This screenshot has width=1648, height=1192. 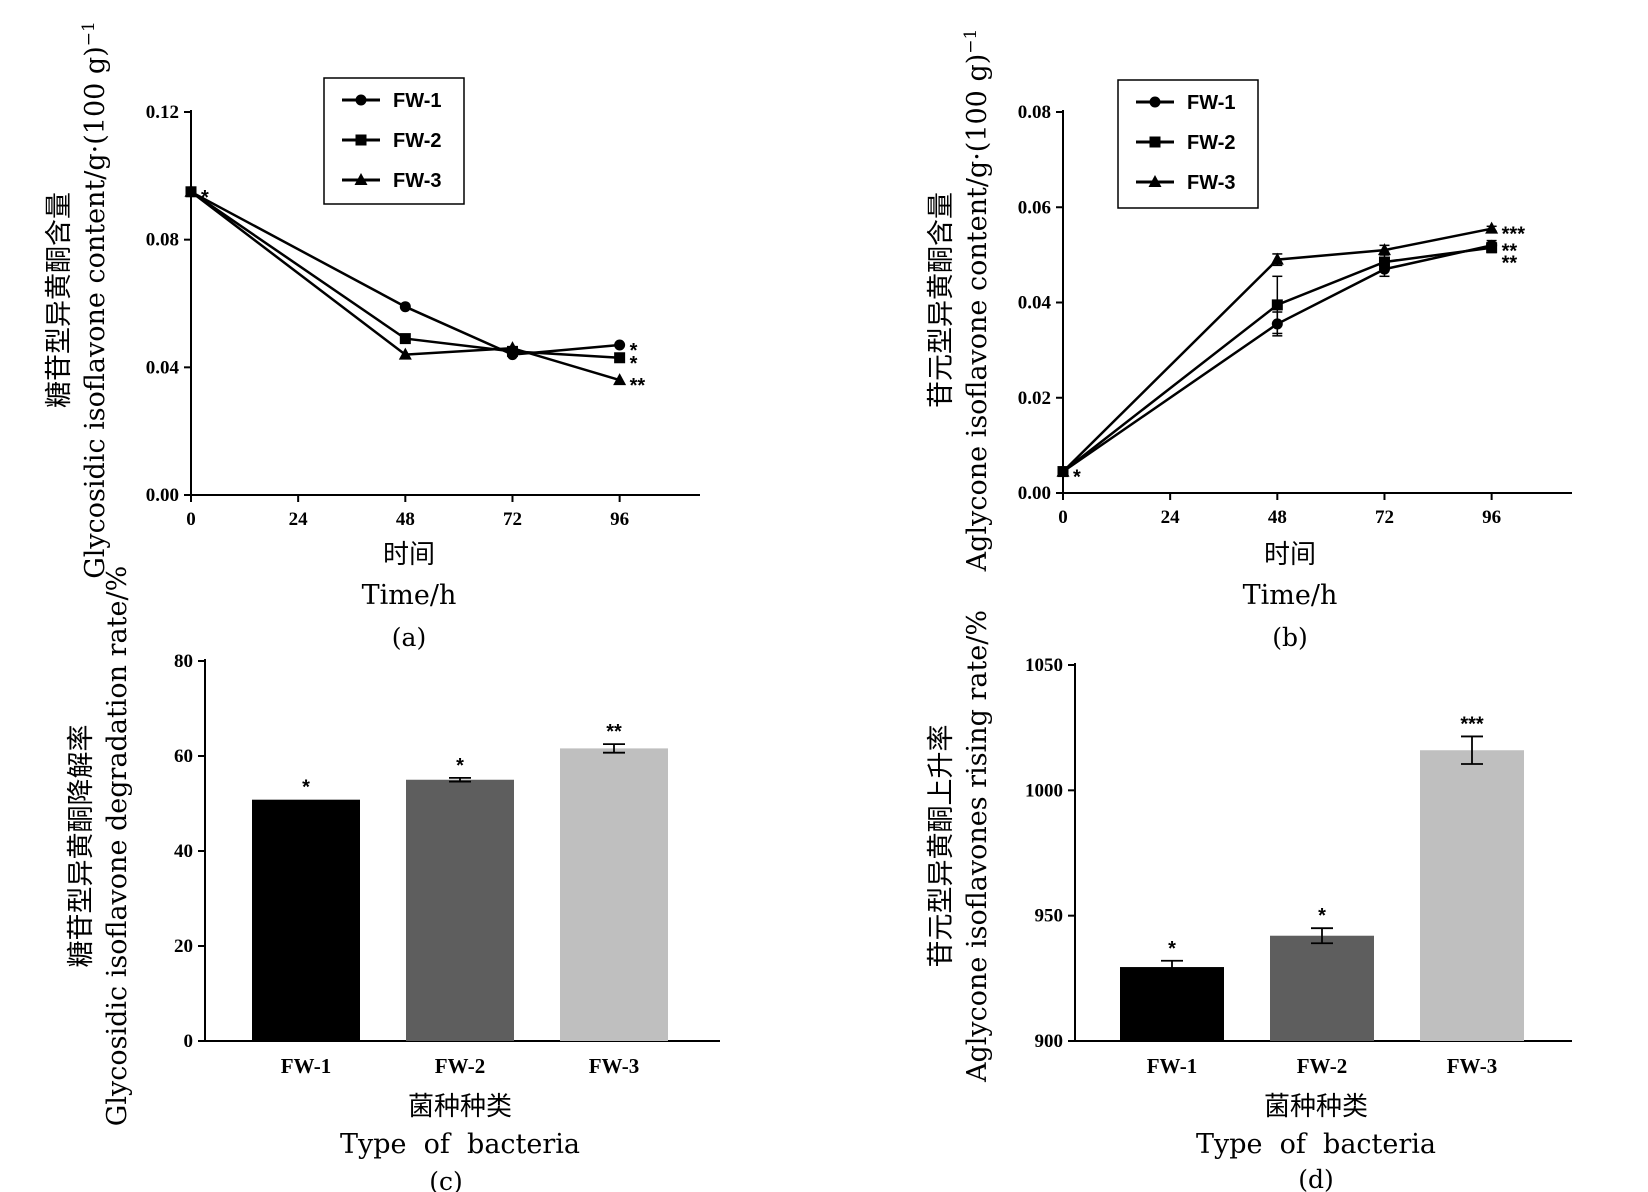 What do you see at coordinates (1290, 595) in the screenshot?
I see `x-axis-label-b: Time/h` at bounding box center [1290, 595].